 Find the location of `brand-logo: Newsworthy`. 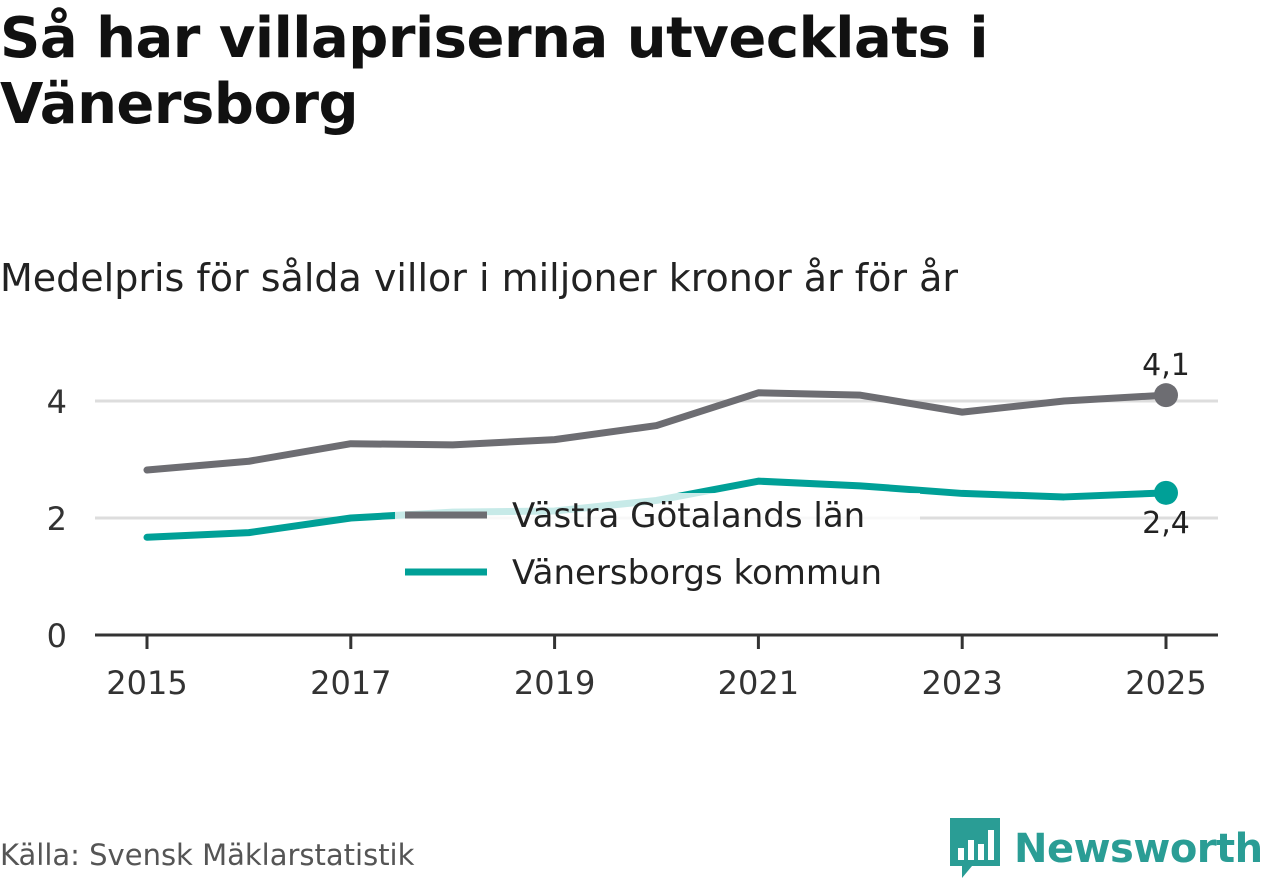

brand-logo: Newsworthy is located at coordinates (1106, 849).